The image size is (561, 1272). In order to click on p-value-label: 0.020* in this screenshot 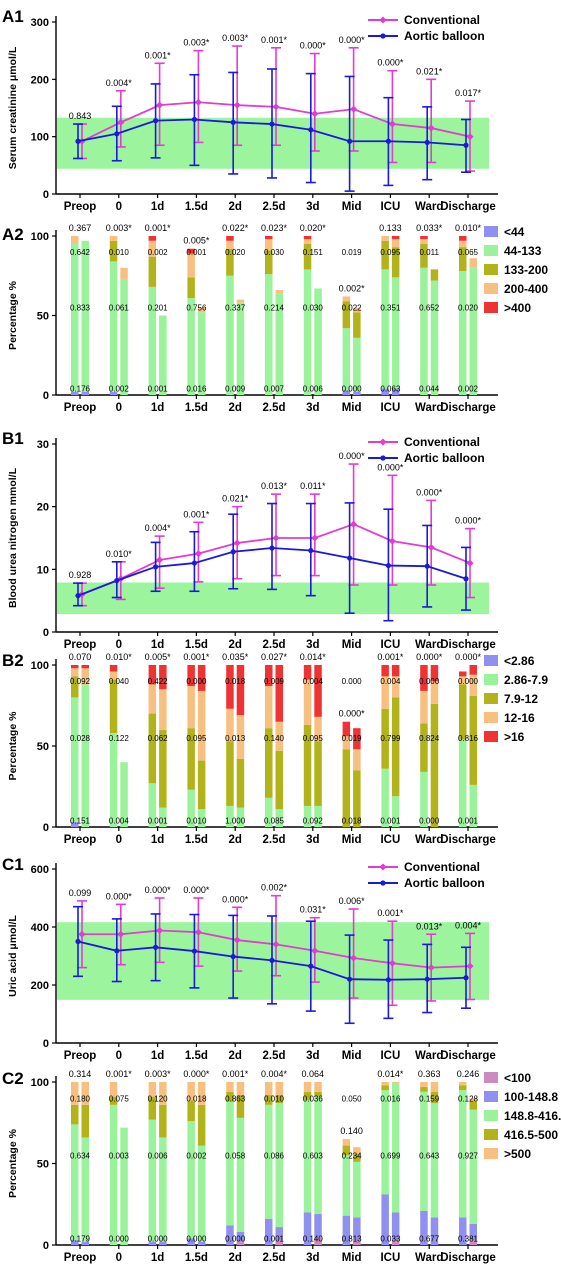, I will do `click(313, 228)`.